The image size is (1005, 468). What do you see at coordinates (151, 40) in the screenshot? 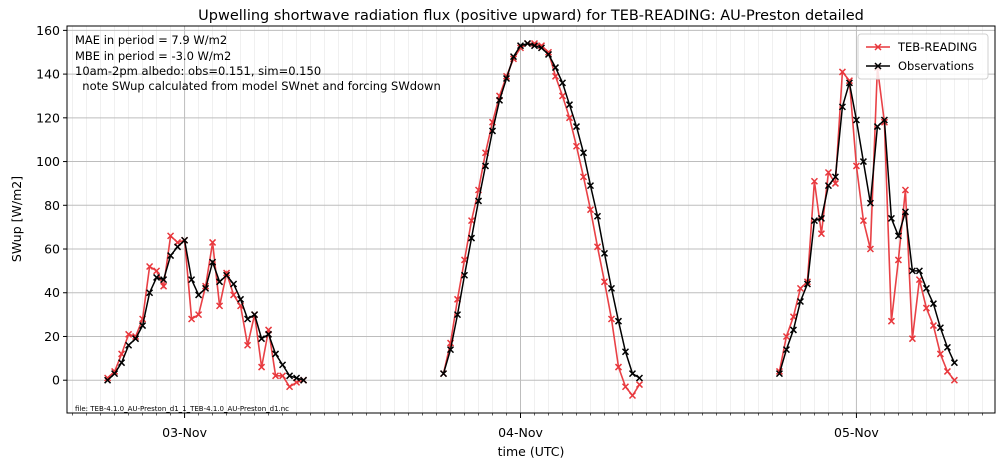
I see `annotation-mae: MAE in period = 7.9 W/m2` at bounding box center [151, 40].